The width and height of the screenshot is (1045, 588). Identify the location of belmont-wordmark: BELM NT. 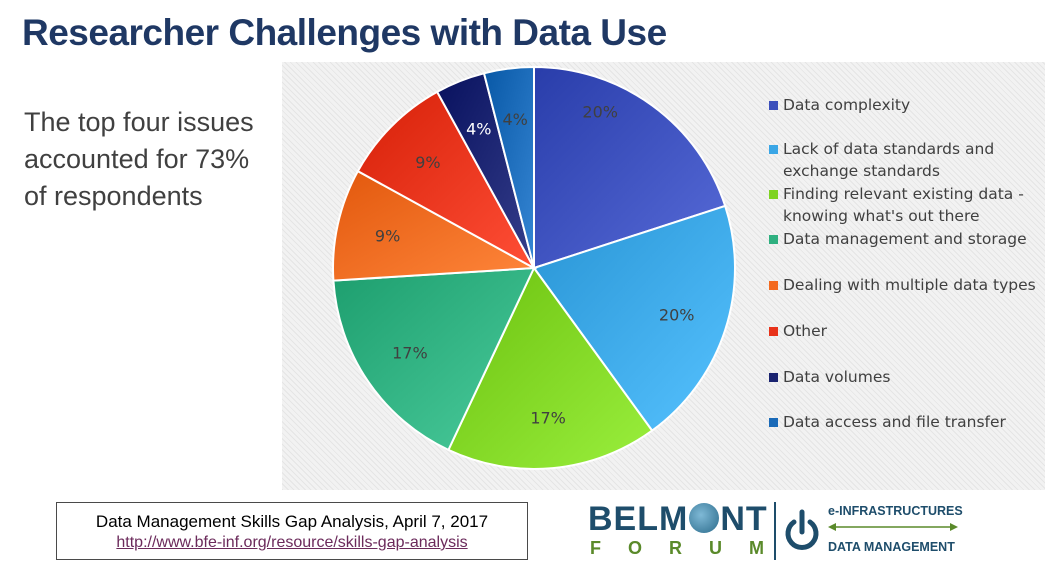
(678, 519).